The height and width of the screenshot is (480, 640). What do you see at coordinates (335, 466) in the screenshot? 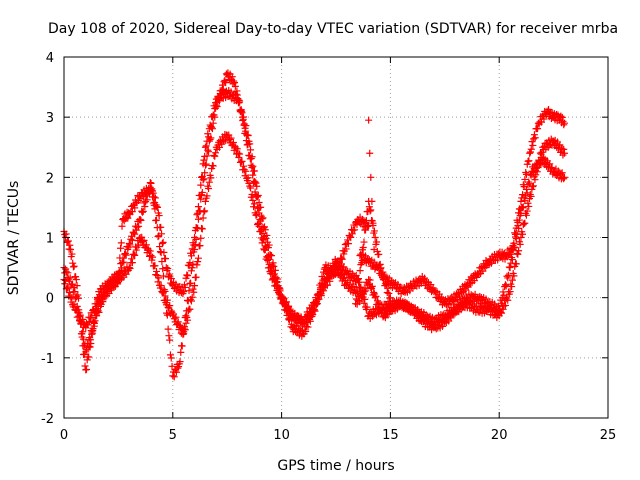
I see `x-axis-title: GPS time / hours` at bounding box center [335, 466].